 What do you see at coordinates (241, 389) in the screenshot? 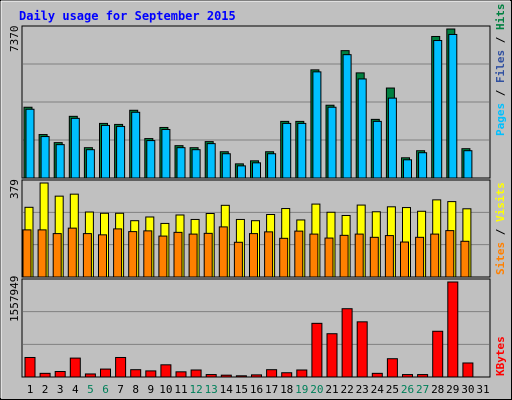
I see `x-tick-label: 15` at bounding box center [241, 389].